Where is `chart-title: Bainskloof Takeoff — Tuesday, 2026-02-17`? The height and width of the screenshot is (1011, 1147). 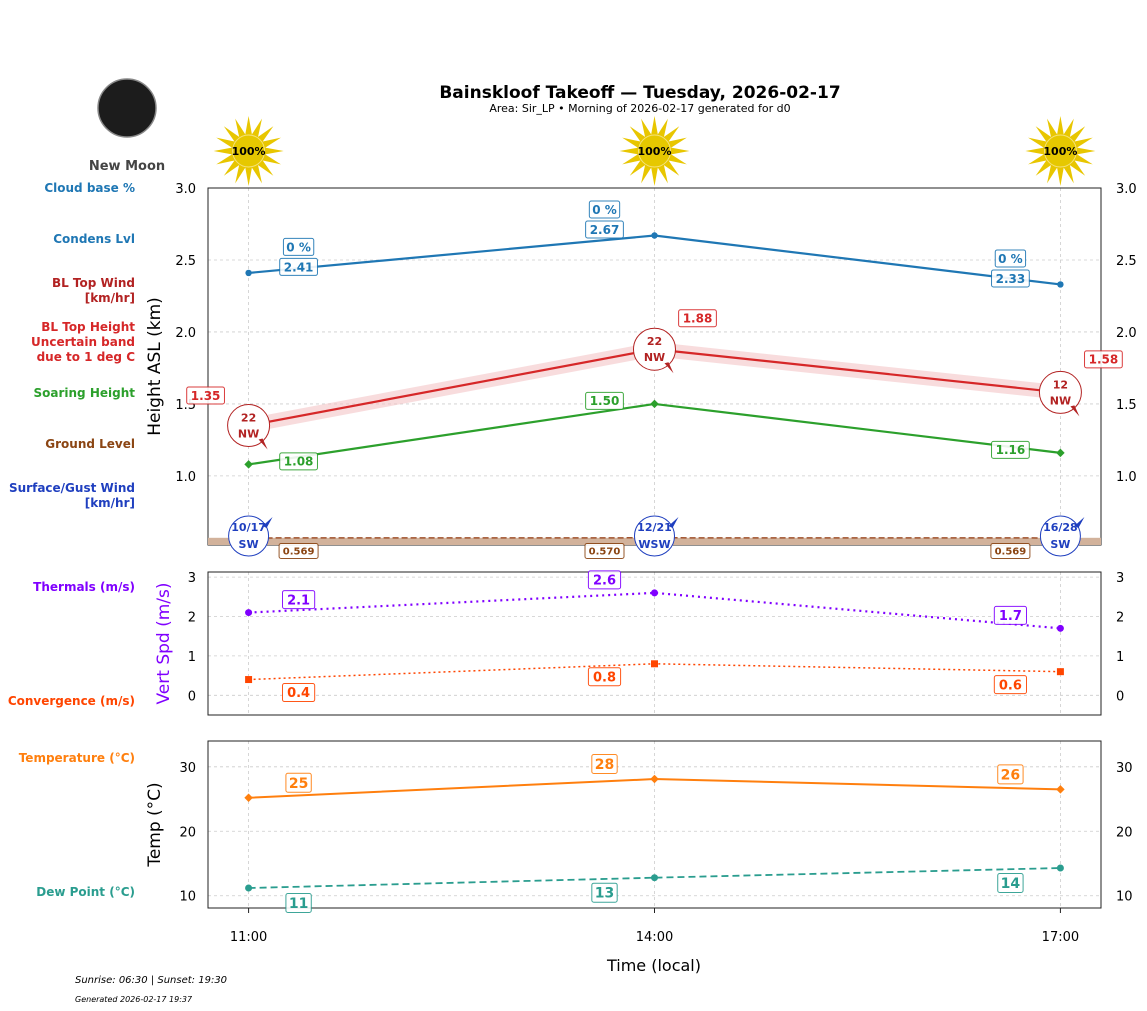 chart-title: Bainskloof Takeoff — Tuesday, 2026-02-17 is located at coordinates (640, 93).